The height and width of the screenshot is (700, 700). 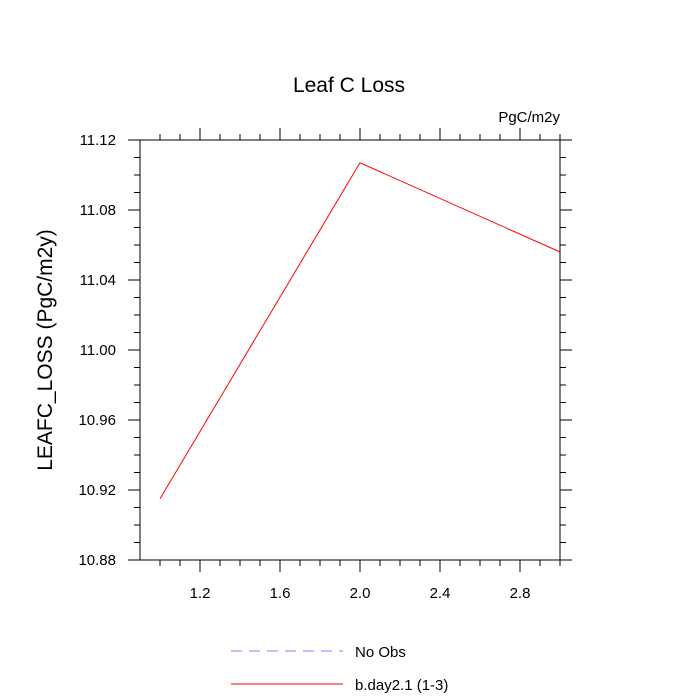 What do you see at coordinates (98, 350) in the screenshot?
I see `y-tick-label: 11.00` at bounding box center [98, 350].